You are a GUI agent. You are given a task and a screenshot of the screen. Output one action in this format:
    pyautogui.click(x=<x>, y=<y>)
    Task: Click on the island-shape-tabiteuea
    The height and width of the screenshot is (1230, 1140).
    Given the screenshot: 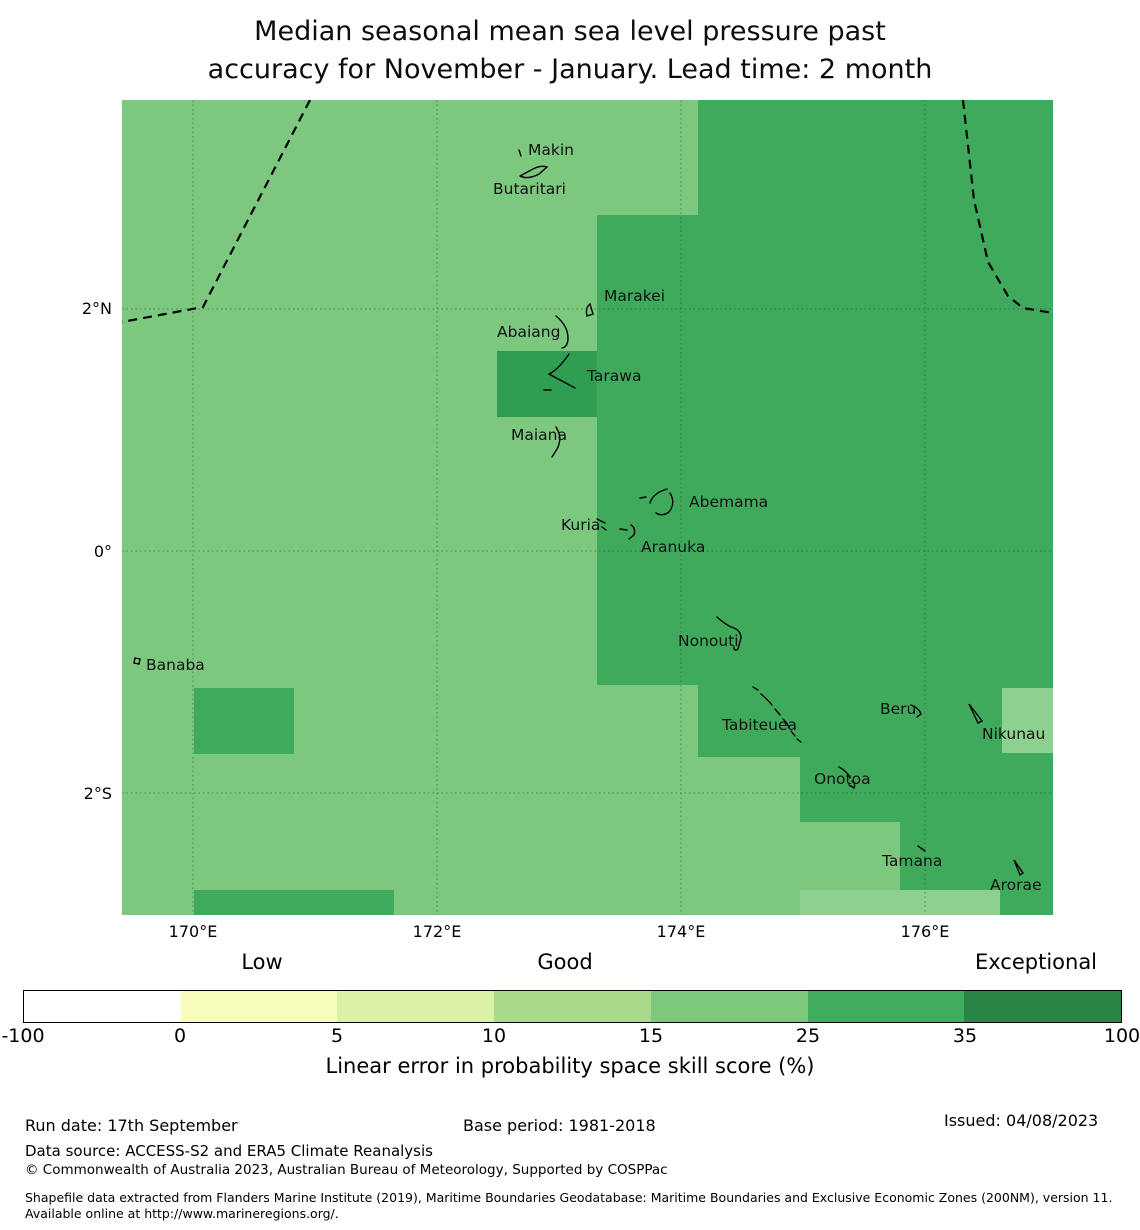 What is the action you would take?
    pyautogui.click(x=777, y=714)
    